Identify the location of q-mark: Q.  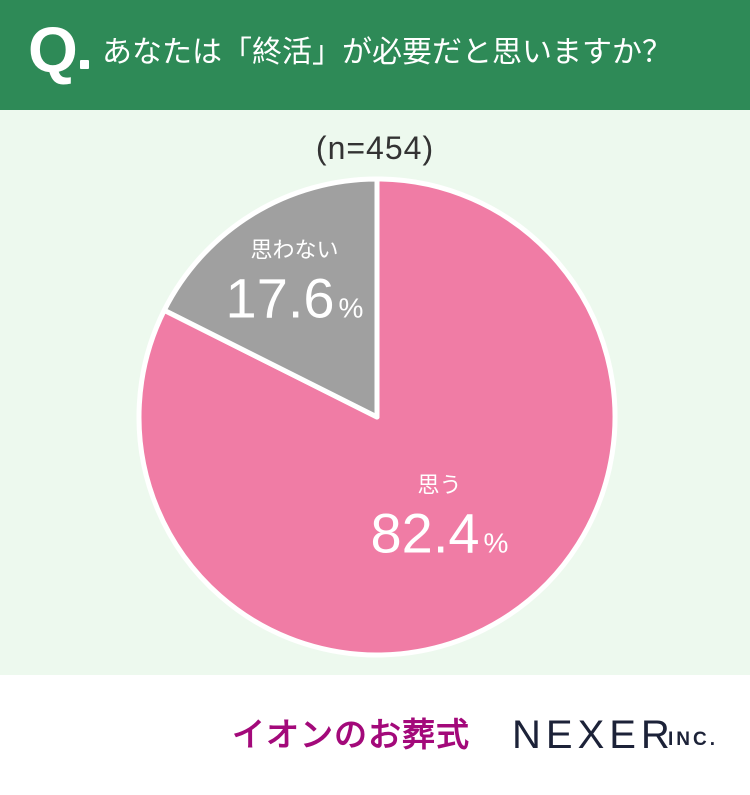
(53, 50).